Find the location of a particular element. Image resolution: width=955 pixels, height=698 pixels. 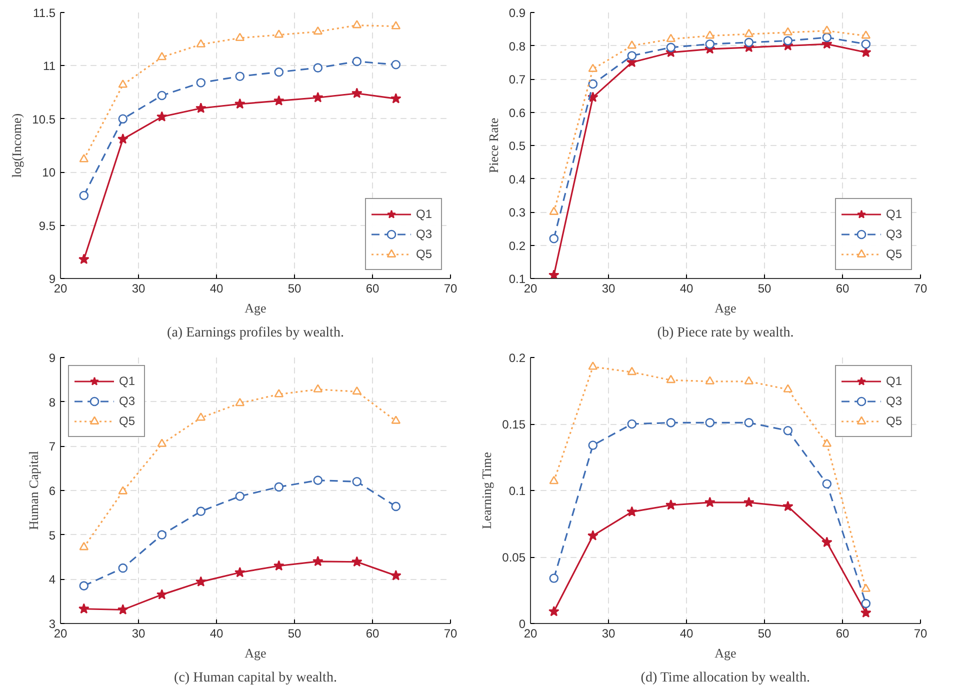

y-tick-label: 0.3 is located at coordinates (517, 213).